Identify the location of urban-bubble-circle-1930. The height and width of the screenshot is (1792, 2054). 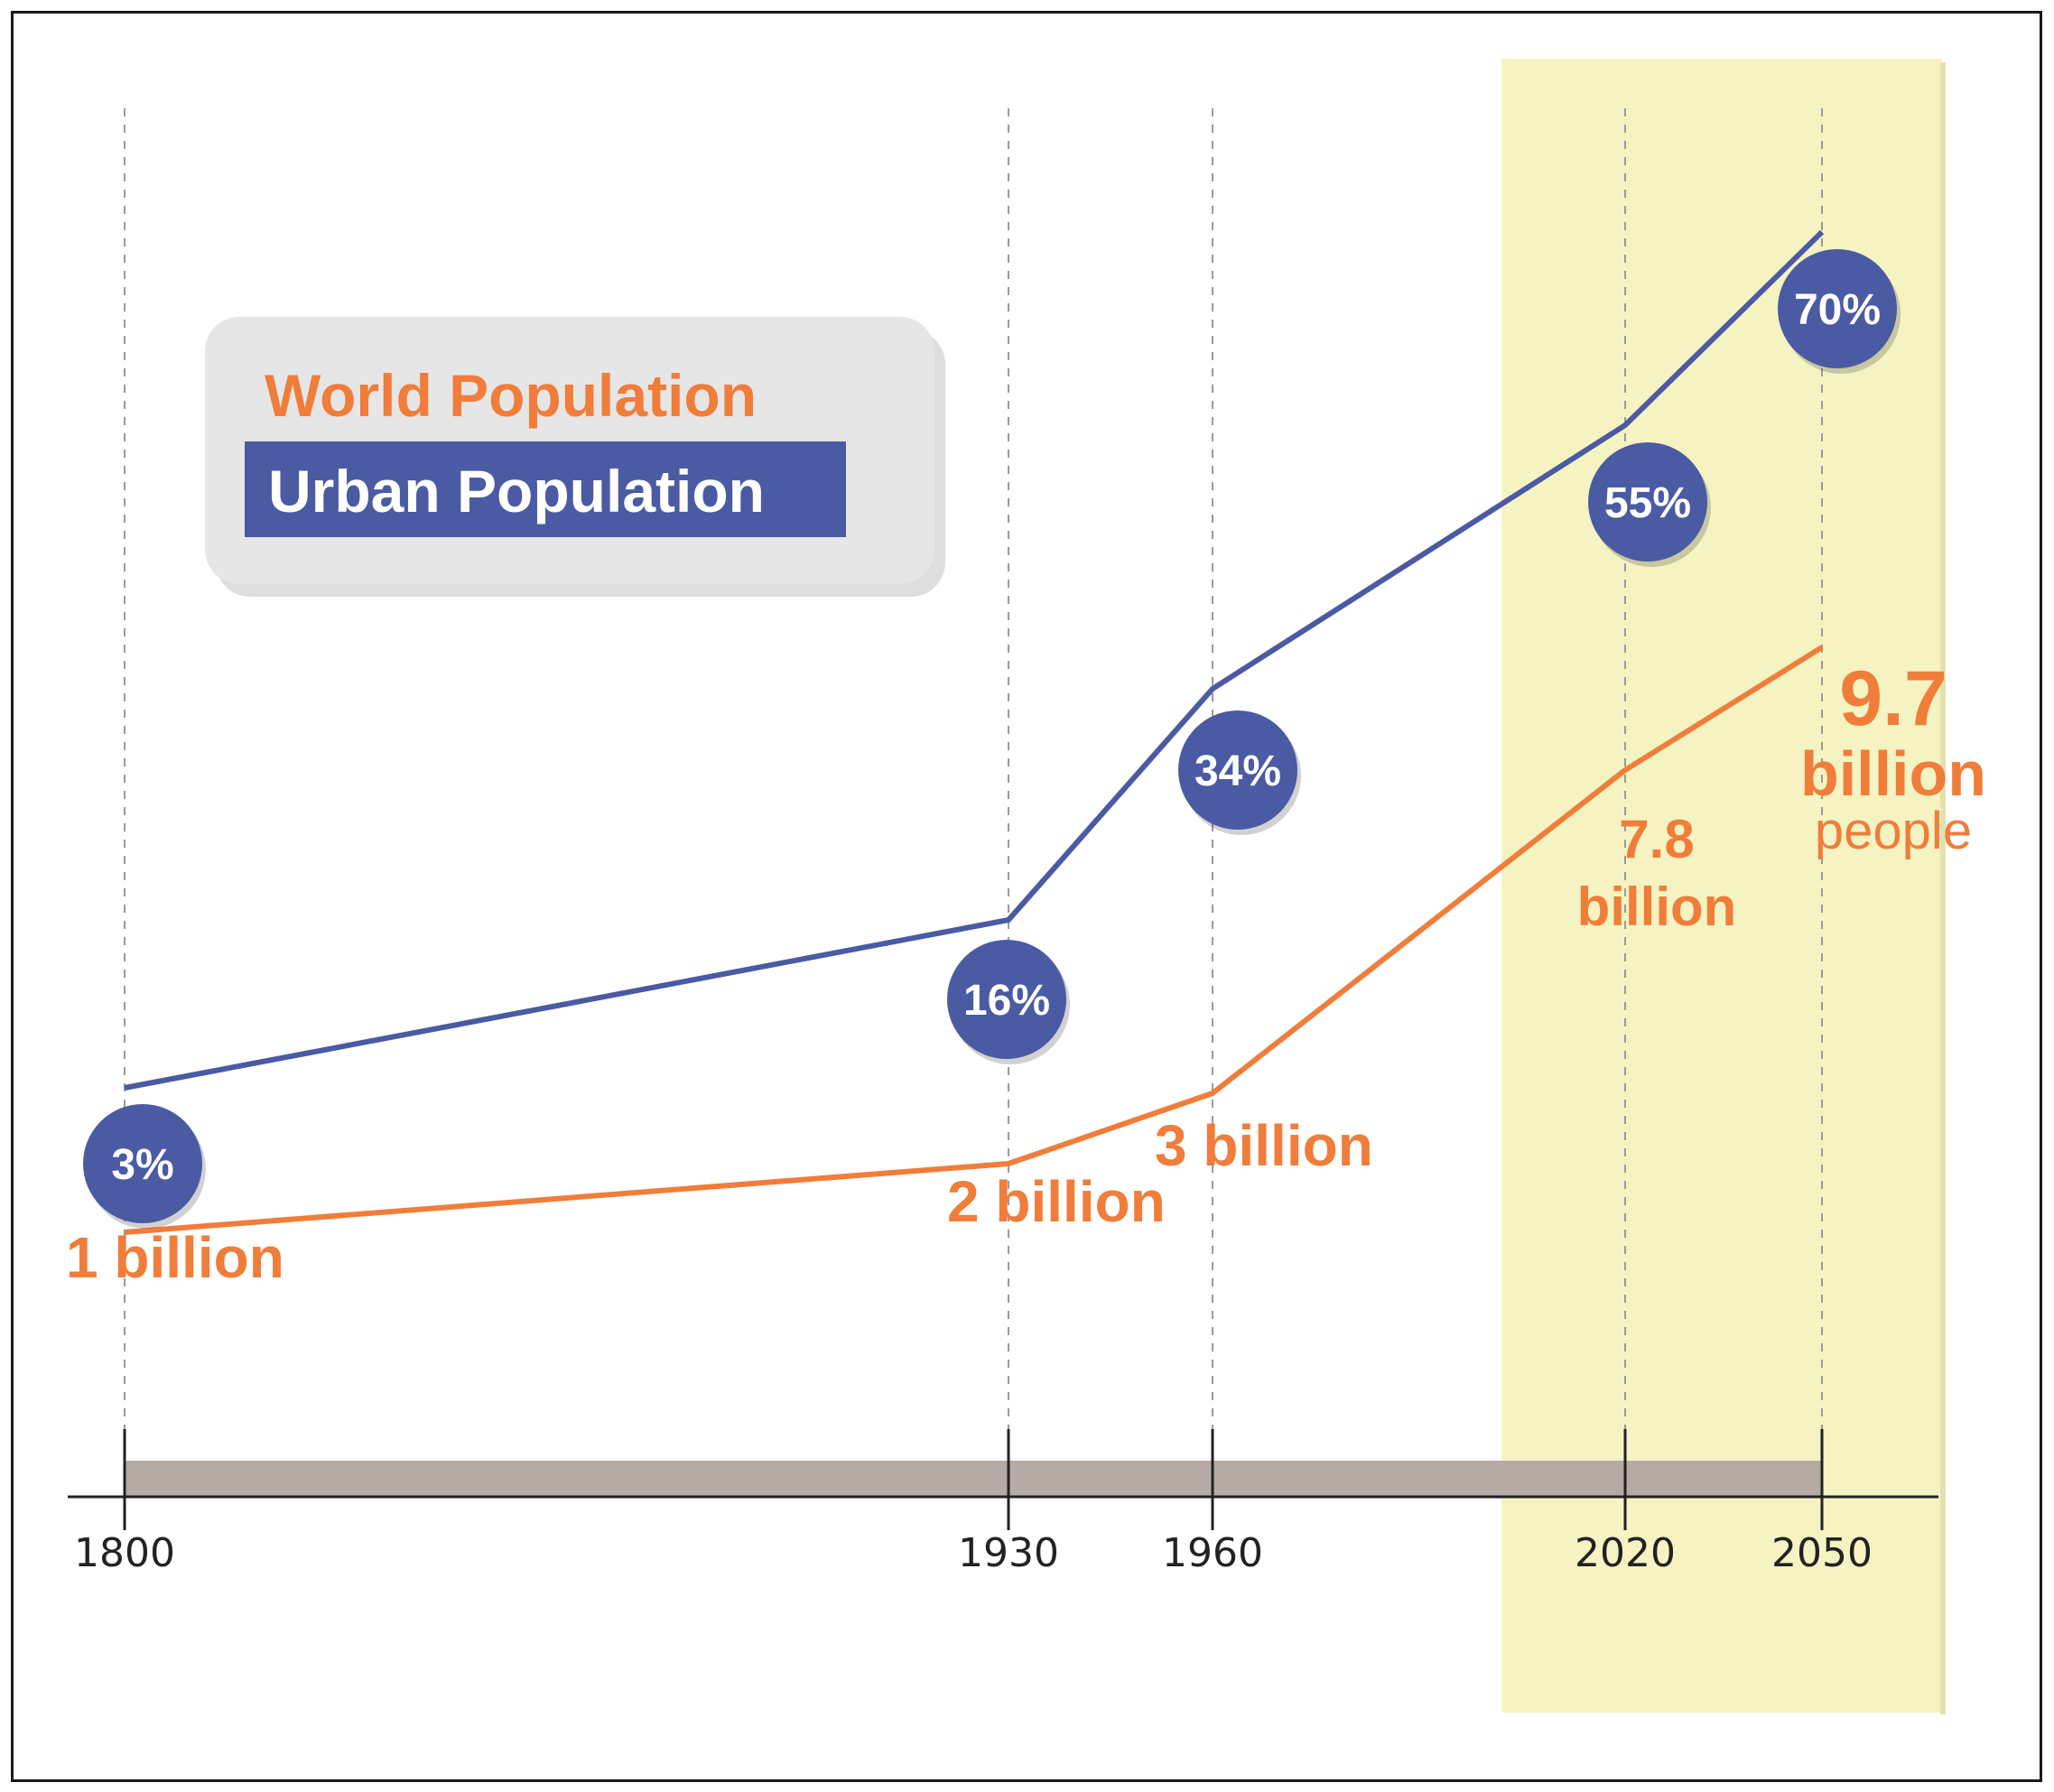
(1006, 999).